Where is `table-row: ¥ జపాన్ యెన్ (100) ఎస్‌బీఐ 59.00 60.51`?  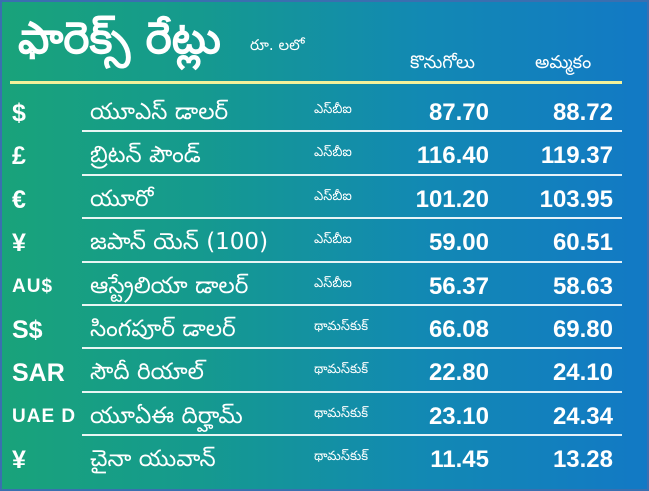
table-row: ¥ జపాన్ యెన్ (100) ఎస్‌బీఐ 59.00 60.51 is located at coordinates (324, 243).